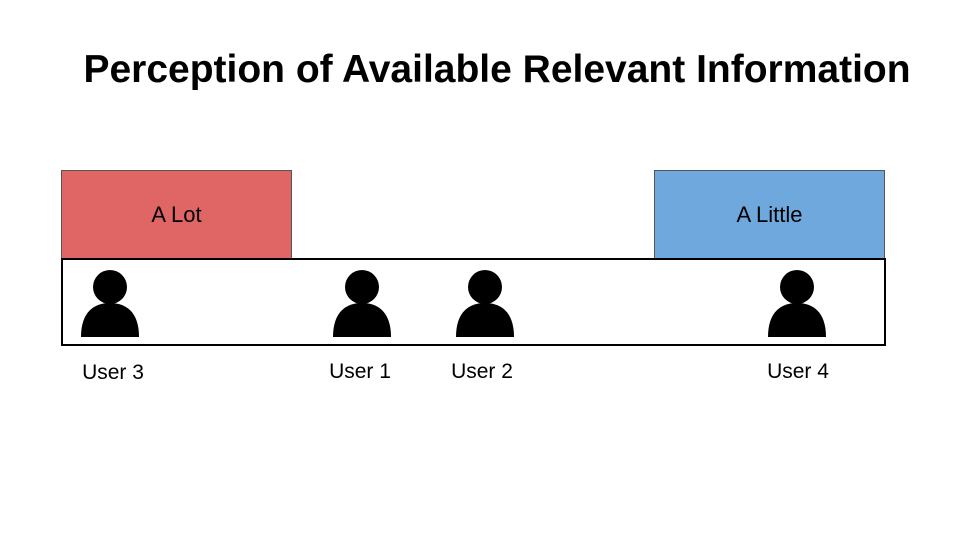 The height and width of the screenshot is (540, 960). What do you see at coordinates (482, 371) in the screenshot?
I see `user-2-label: User 2` at bounding box center [482, 371].